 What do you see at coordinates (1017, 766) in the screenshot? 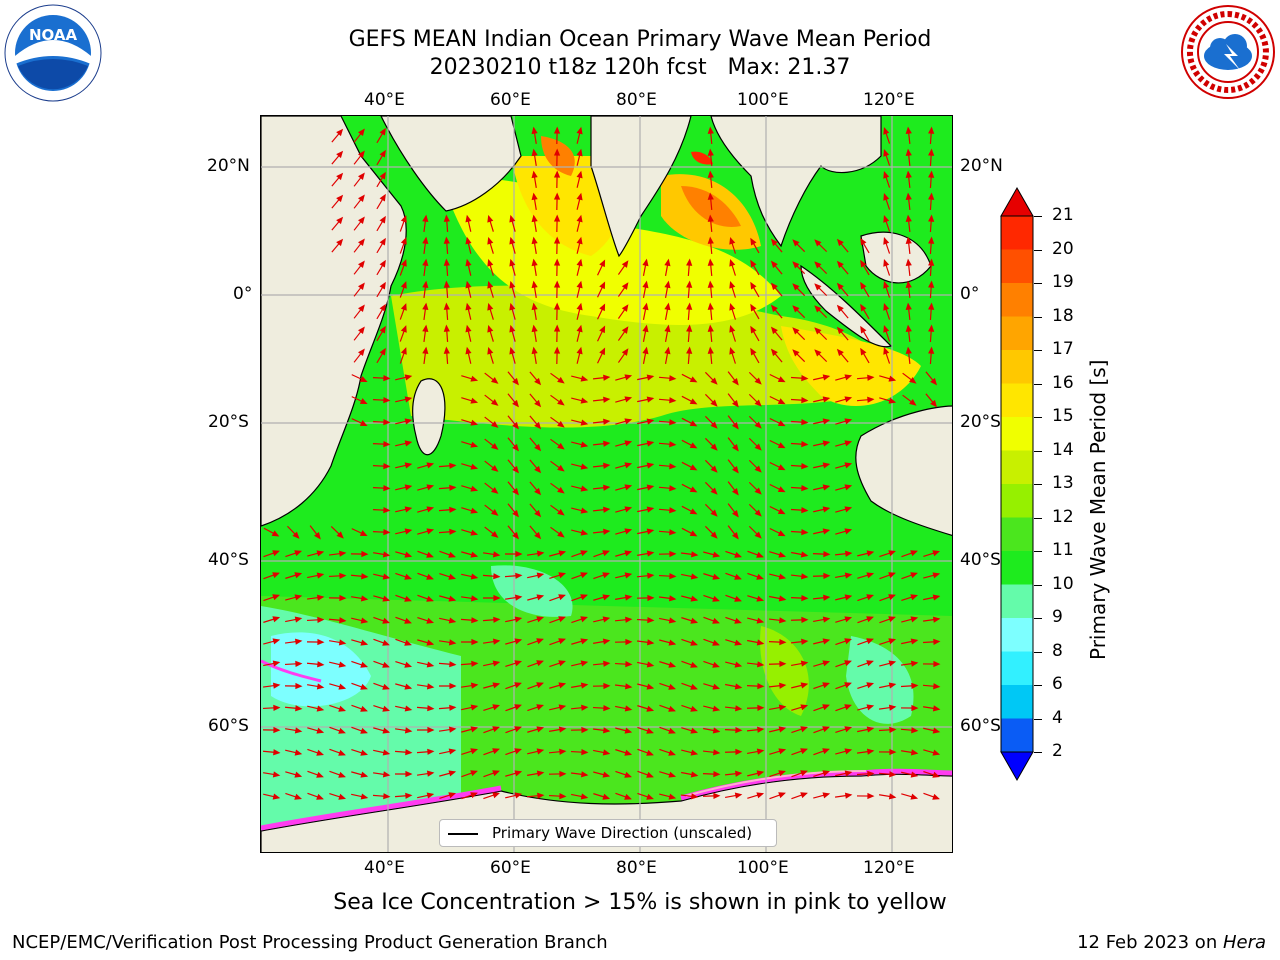
I see `colorbar-min-extend` at bounding box center [1017, 766].